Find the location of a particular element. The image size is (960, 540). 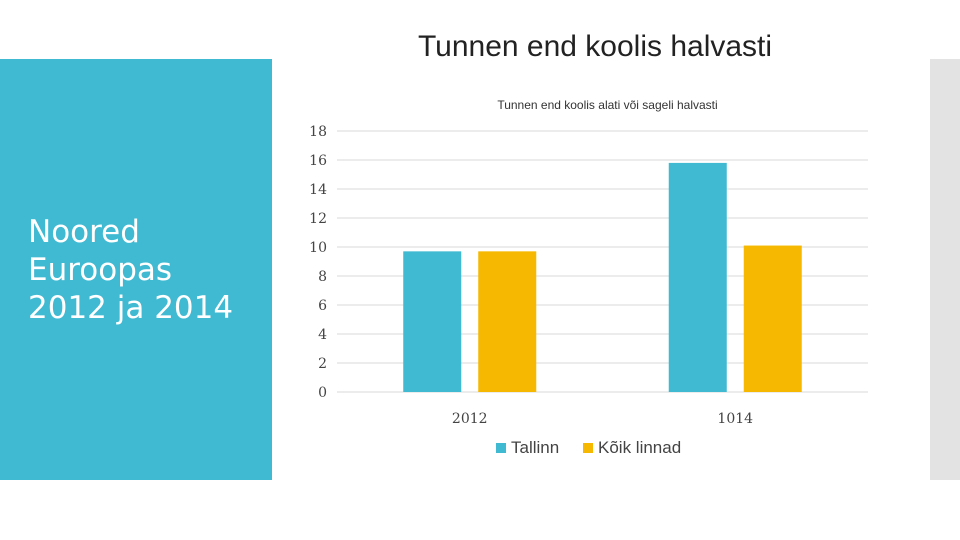

y-tick-label: 16 is located at coordinates (318, 161).